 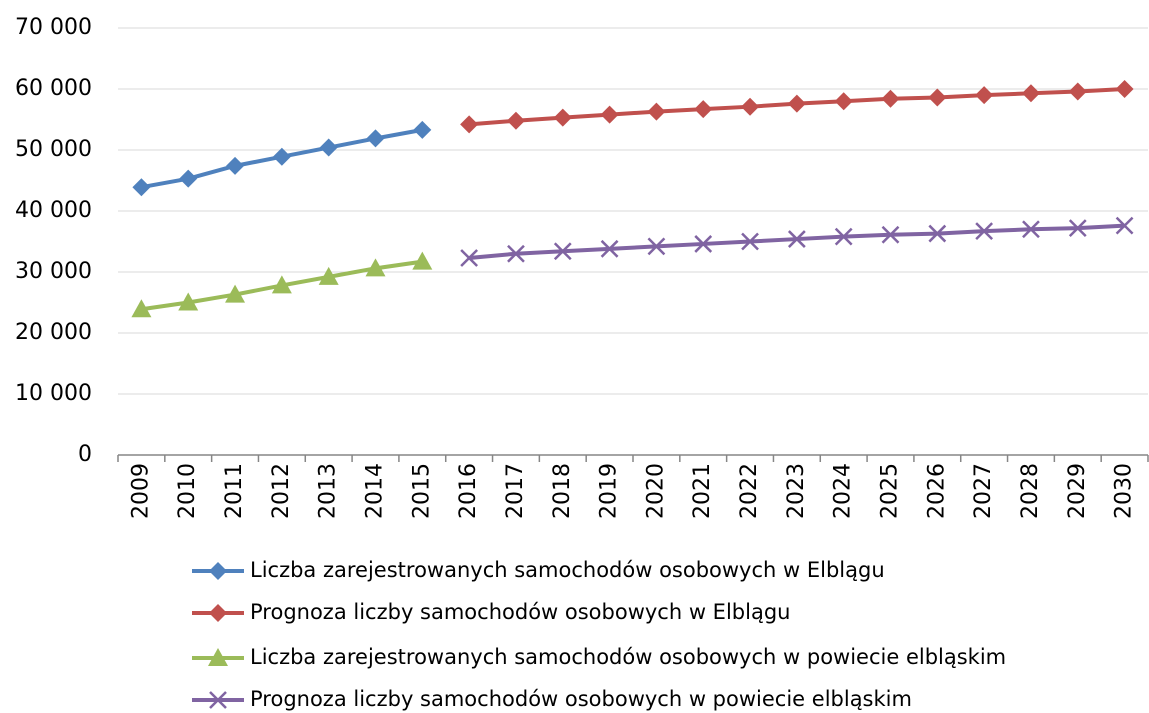 What do you see at coordinates (421, 491) in the screenshot?
I see `x-tick-label: 2015` at bounding box center [421, 491].